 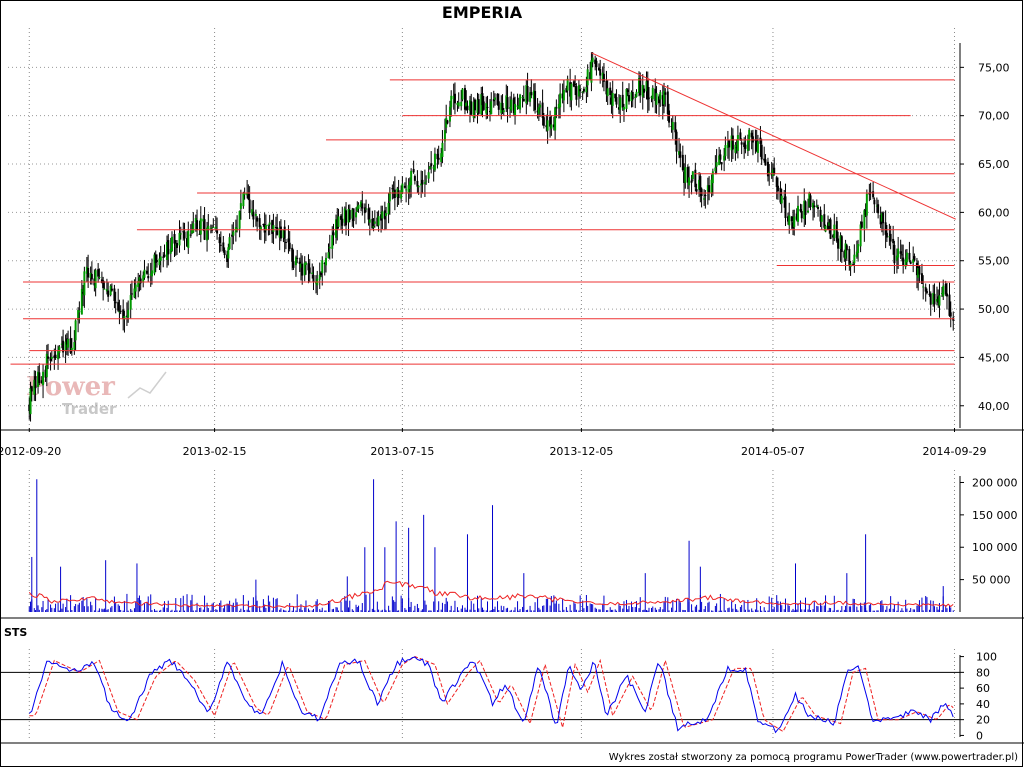 I want to click on sts-y-tick-label: 20, so click(x=983, y=720).